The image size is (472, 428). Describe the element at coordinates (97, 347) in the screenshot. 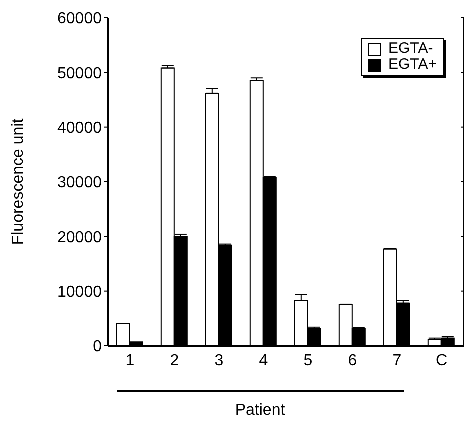

I see `y-tick-label: 0` at that location.